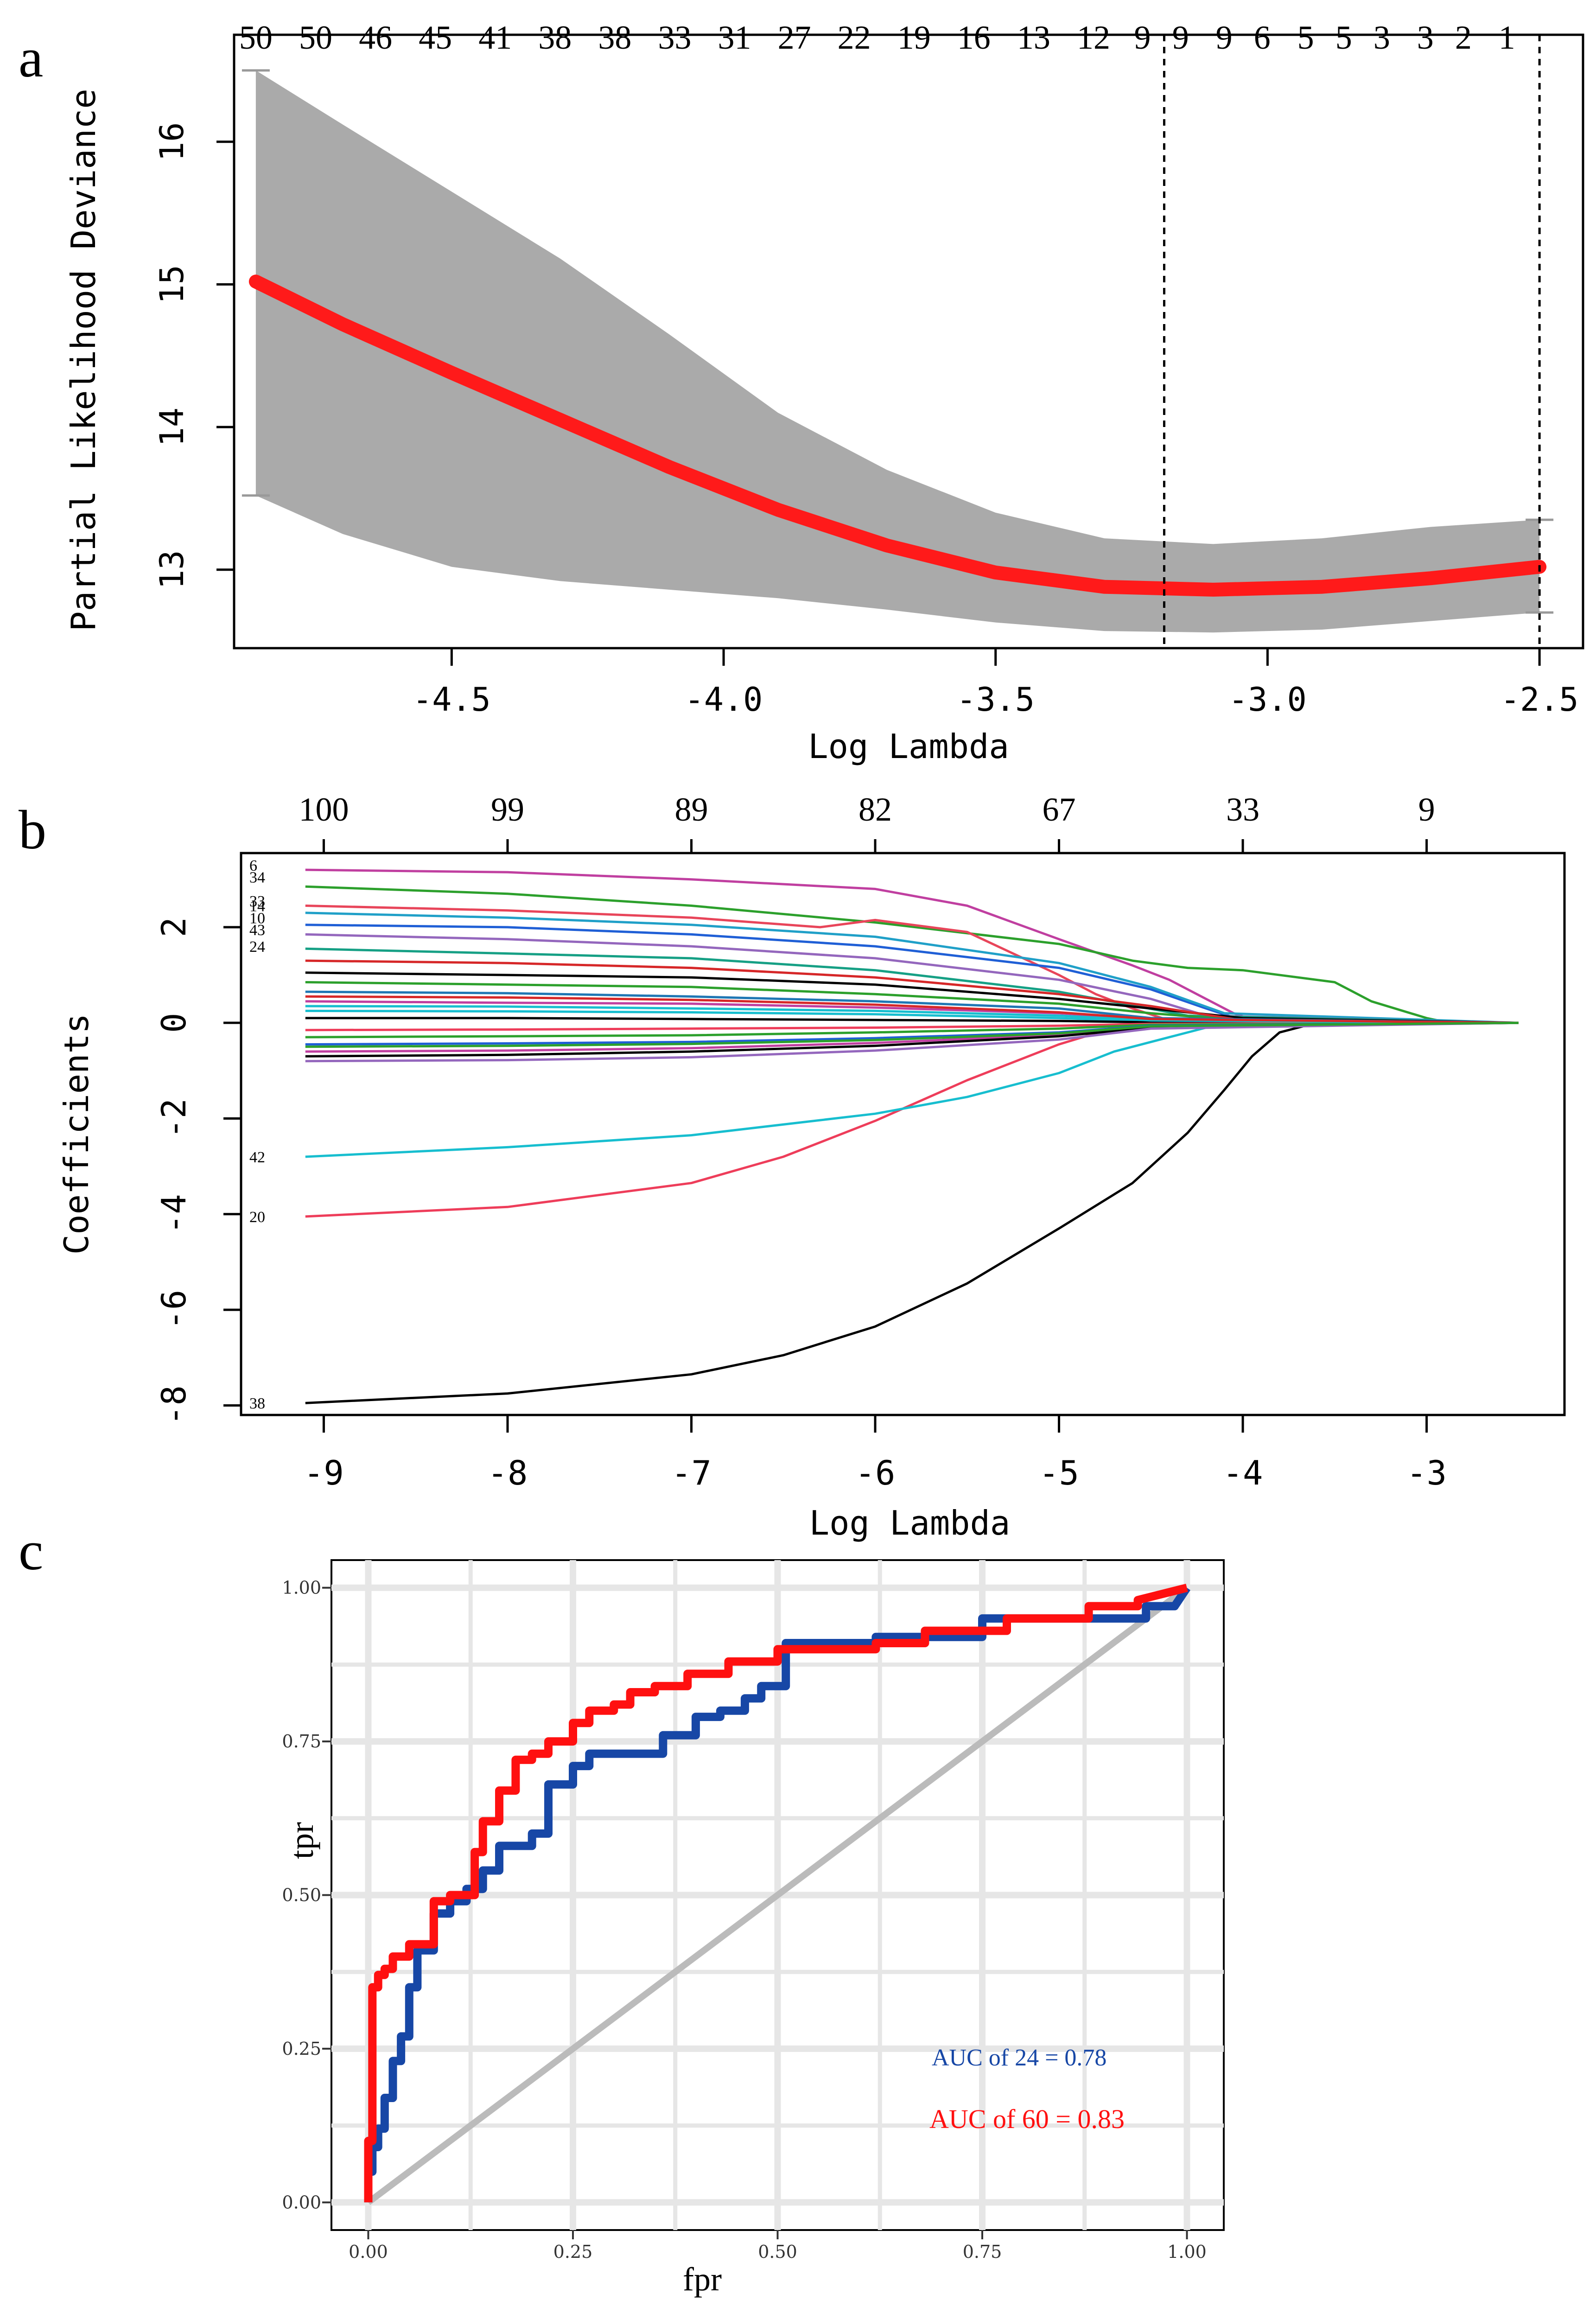 Image resolution: width=1596 pixels, height=2307 pixels. I want to click on top-axis-label: 19, so click(914, 37).